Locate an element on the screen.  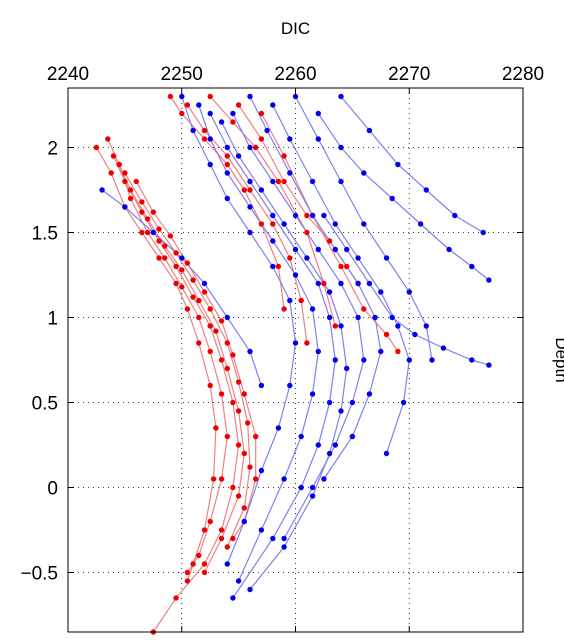
y-tick-label: 1 is located at coordinates (52, 319).